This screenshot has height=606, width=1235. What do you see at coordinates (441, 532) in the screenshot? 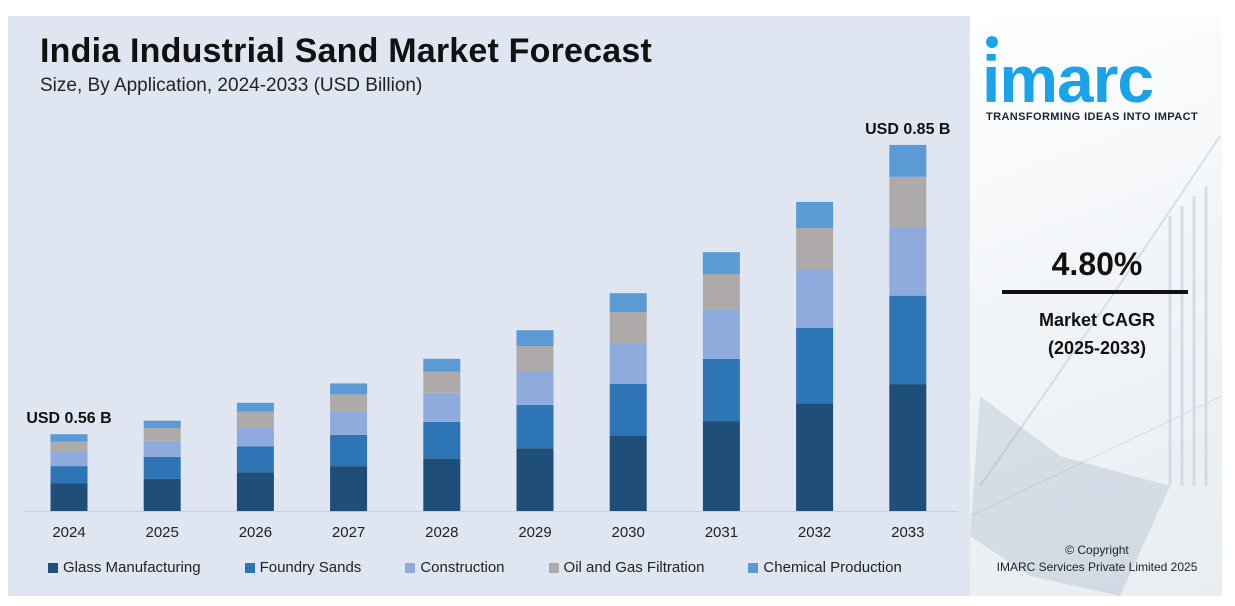
I see `x-tick-label-2028: 2028` at bounding box center [441, 532].